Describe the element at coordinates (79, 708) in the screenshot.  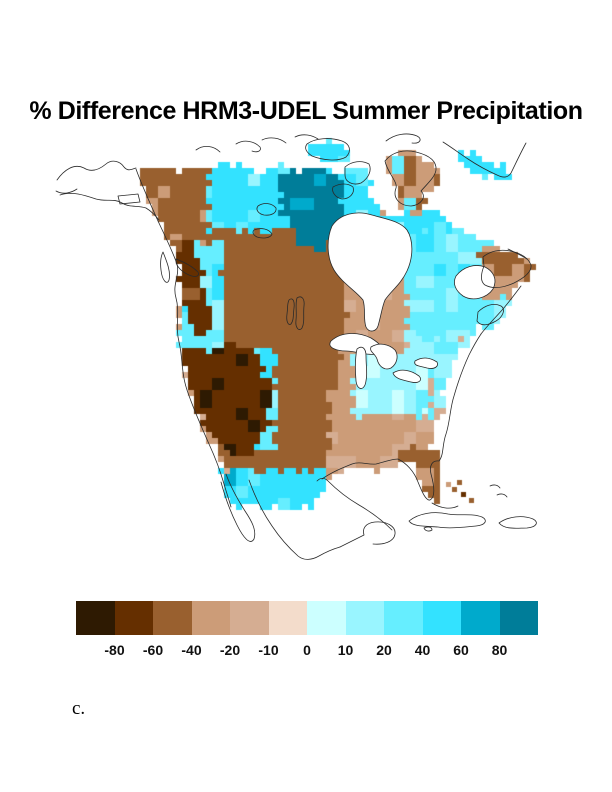
I see `panel-label: c.` at that location.